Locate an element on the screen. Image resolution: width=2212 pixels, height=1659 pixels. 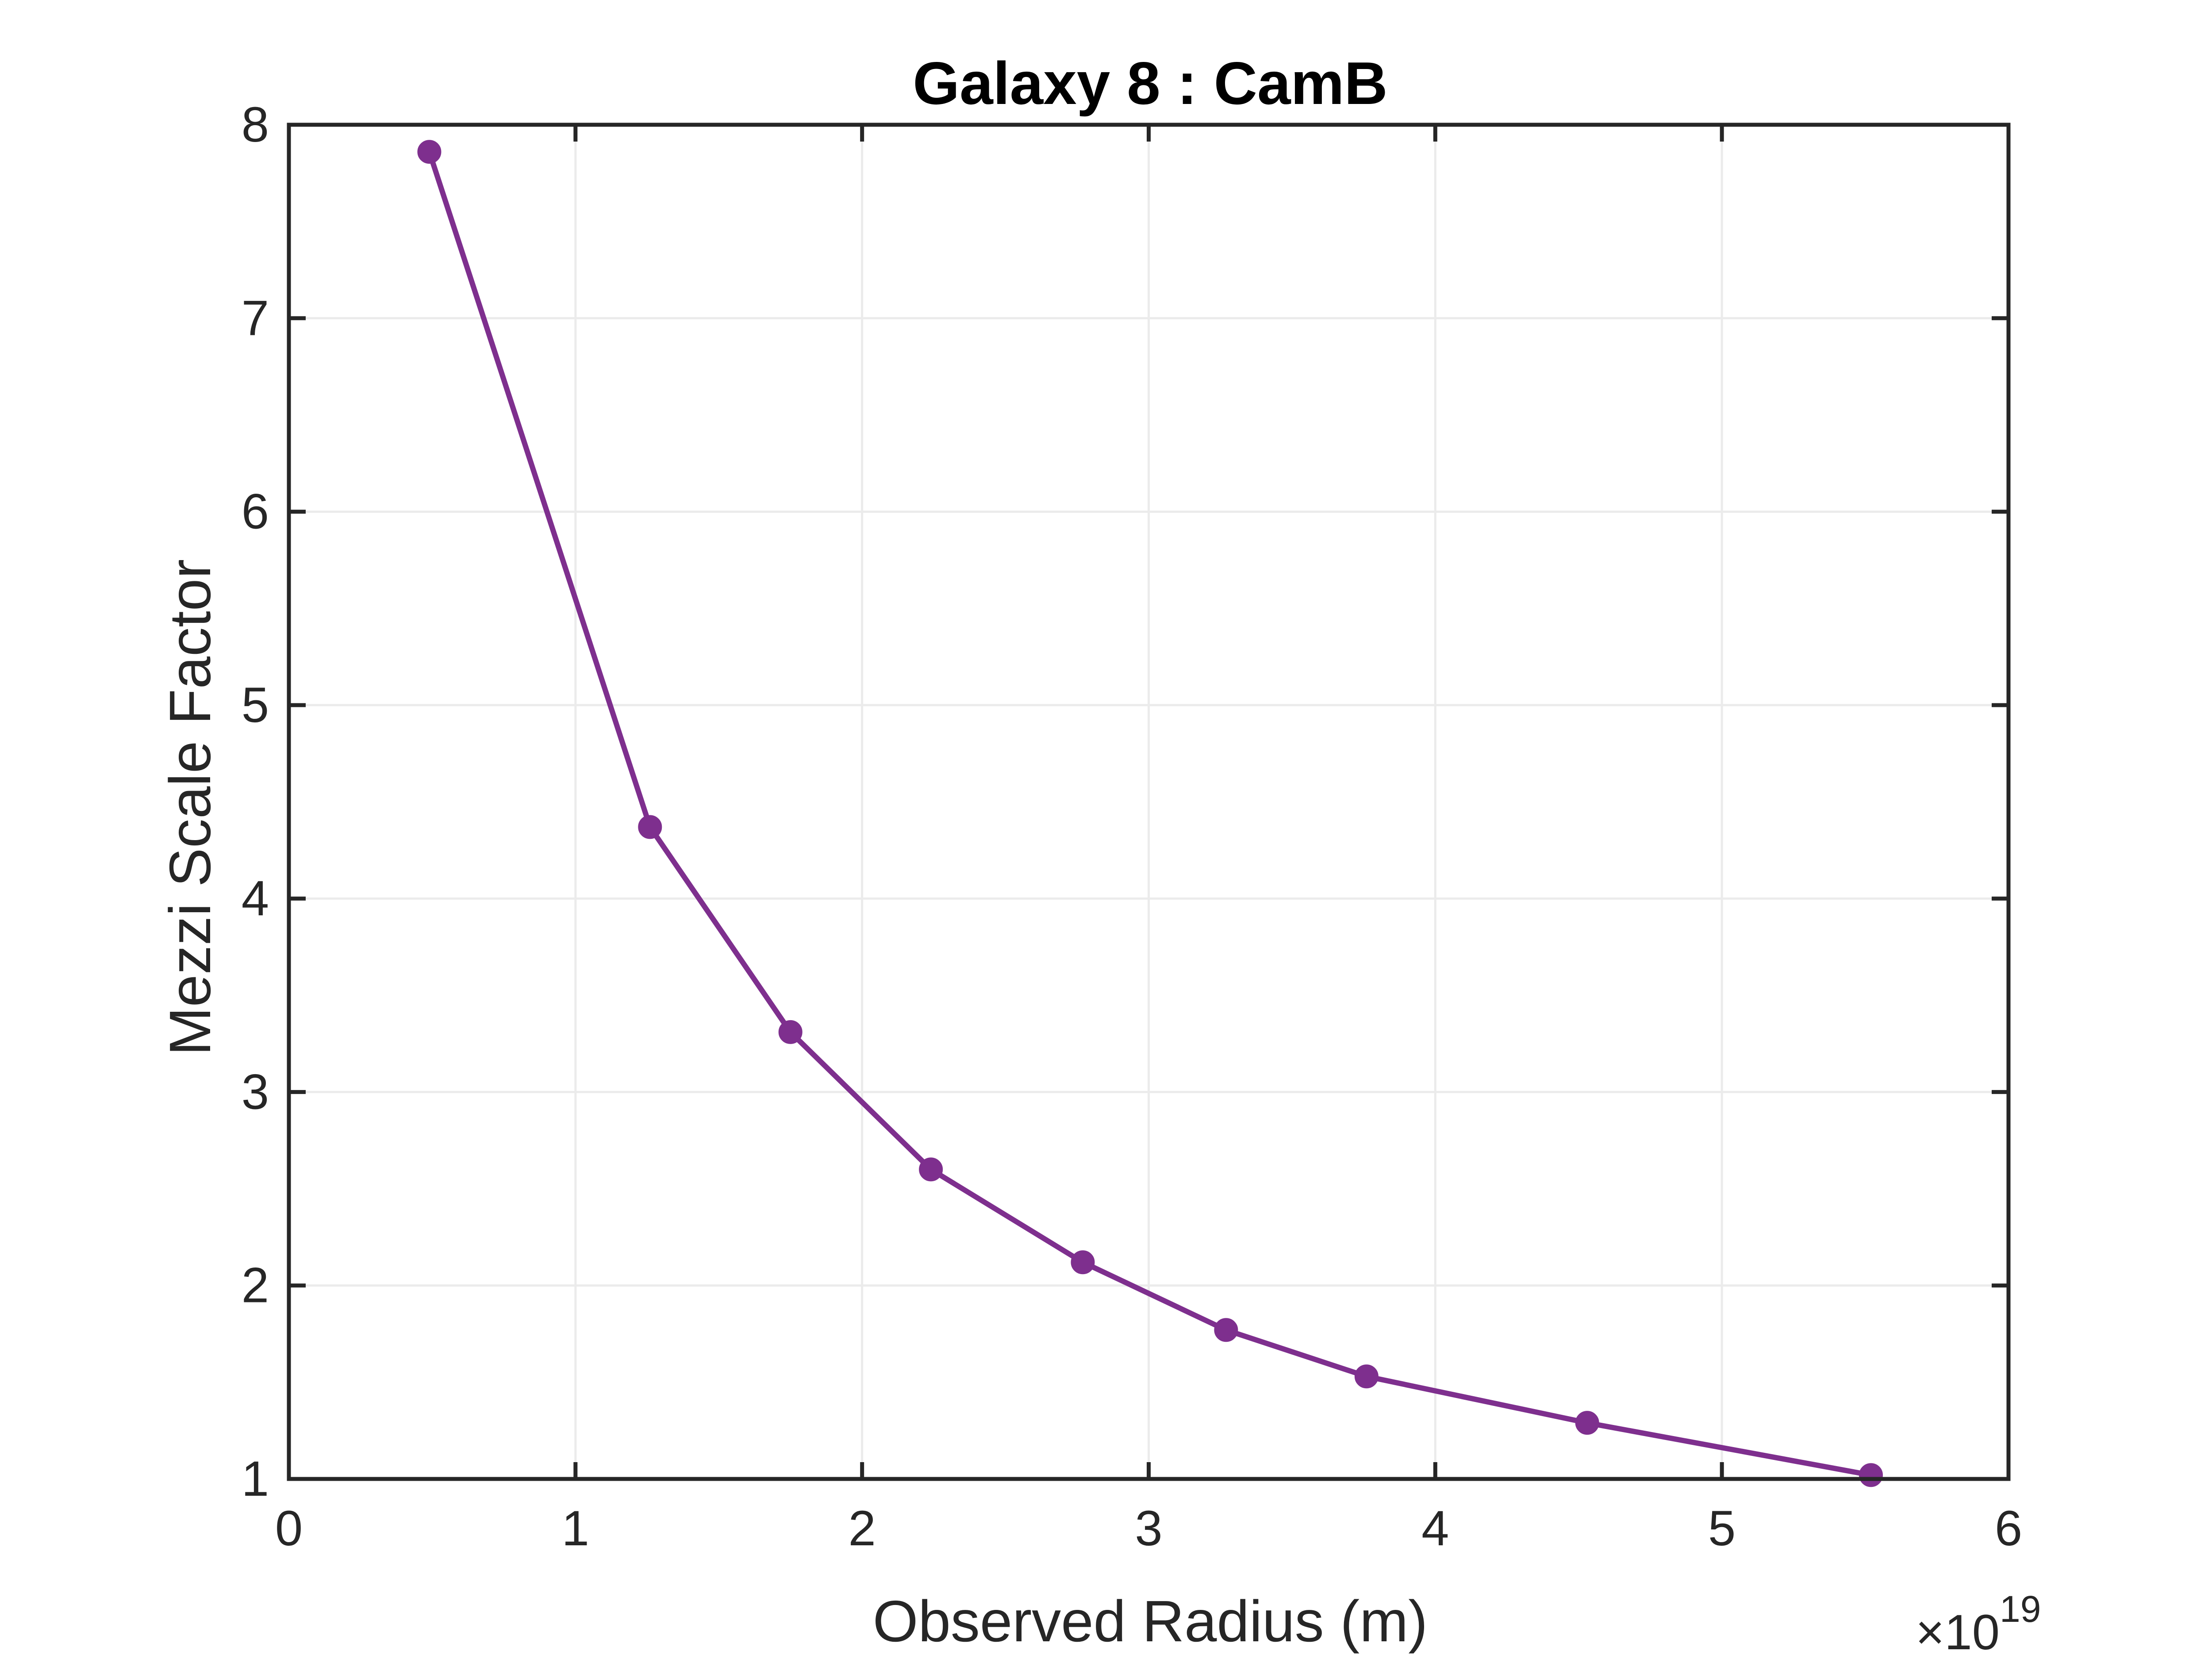
x-tick-label: 6 is located at coordinates (2008, 1529).